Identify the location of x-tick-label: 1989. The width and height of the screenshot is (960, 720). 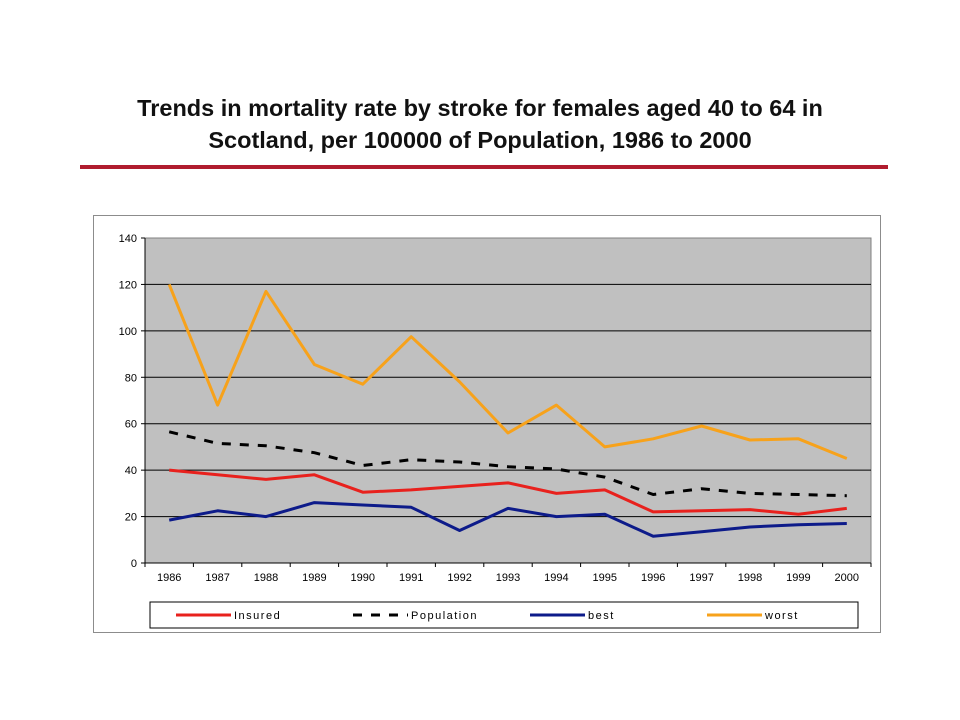
(314, 578).